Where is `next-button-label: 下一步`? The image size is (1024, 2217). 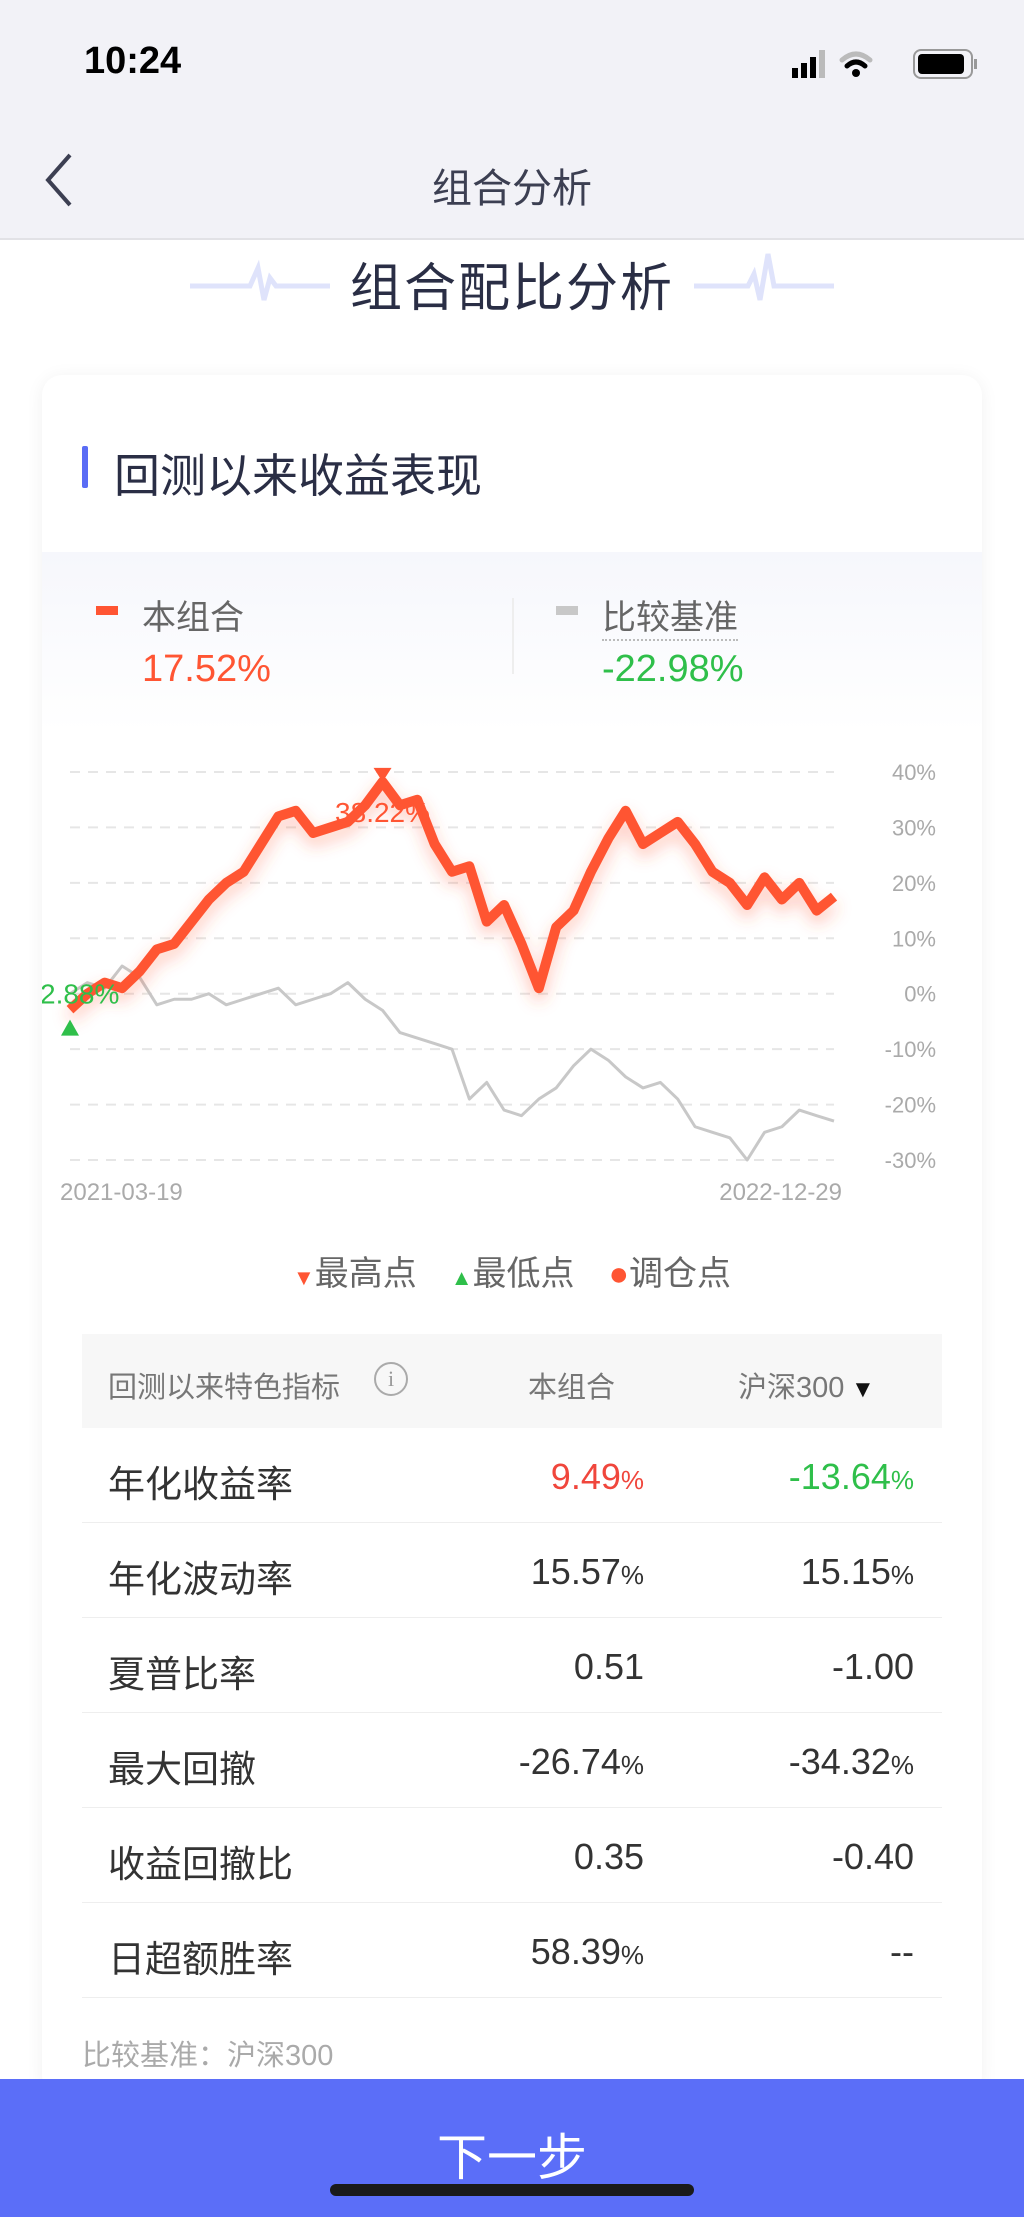
next-button-label: 下一步 is located at coordinates (512, 2158).